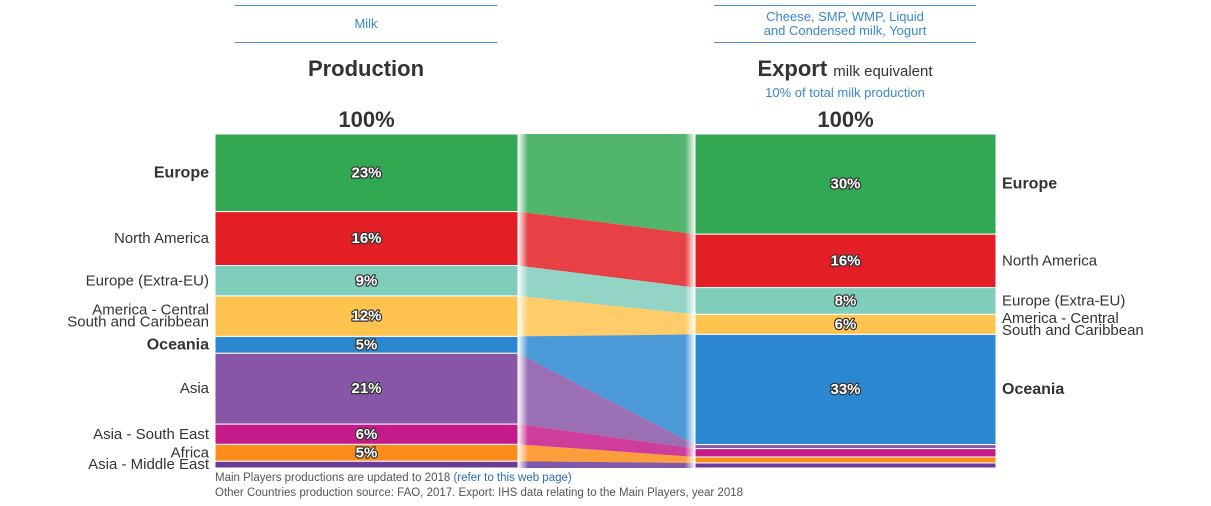 The width and height of the screenshot is (1211, 506). What do you see at coordinates (367, 434) in the screenshot?
I see `production-value-asia-south-east: 6%` at bounding box center [367, 434].